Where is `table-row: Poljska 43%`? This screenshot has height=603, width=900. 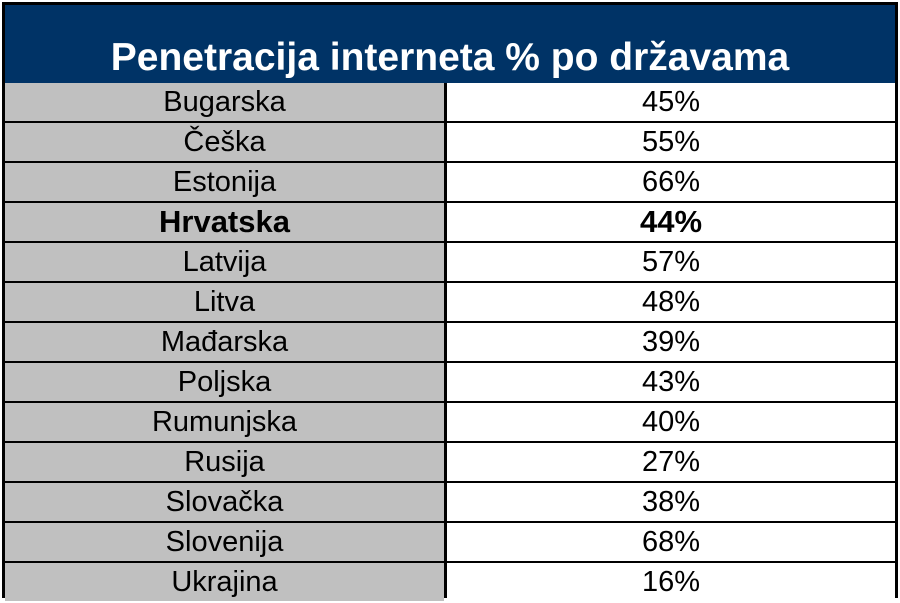 table-row: Poljska 43% is located at coordinates (450, 382).